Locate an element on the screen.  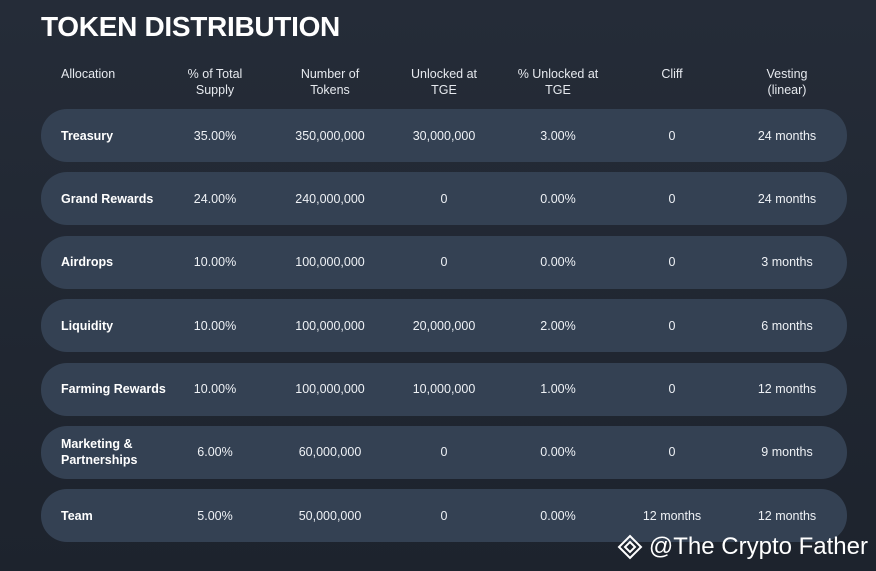
cell-allocation: Treasury is located at coordinates (87, 135).